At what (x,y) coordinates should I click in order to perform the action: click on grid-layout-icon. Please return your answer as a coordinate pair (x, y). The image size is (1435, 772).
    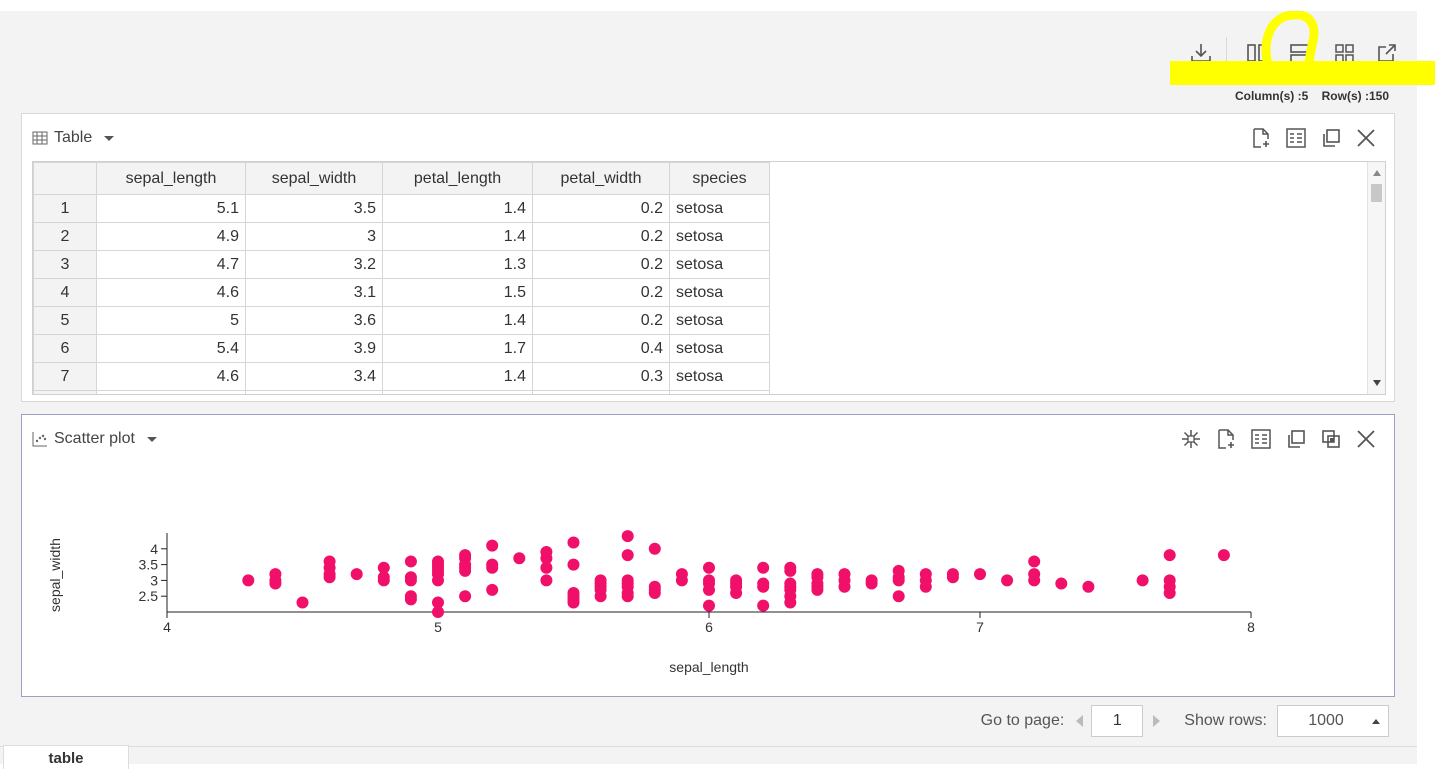
    Looking at the image, I should click on (1342, 53).